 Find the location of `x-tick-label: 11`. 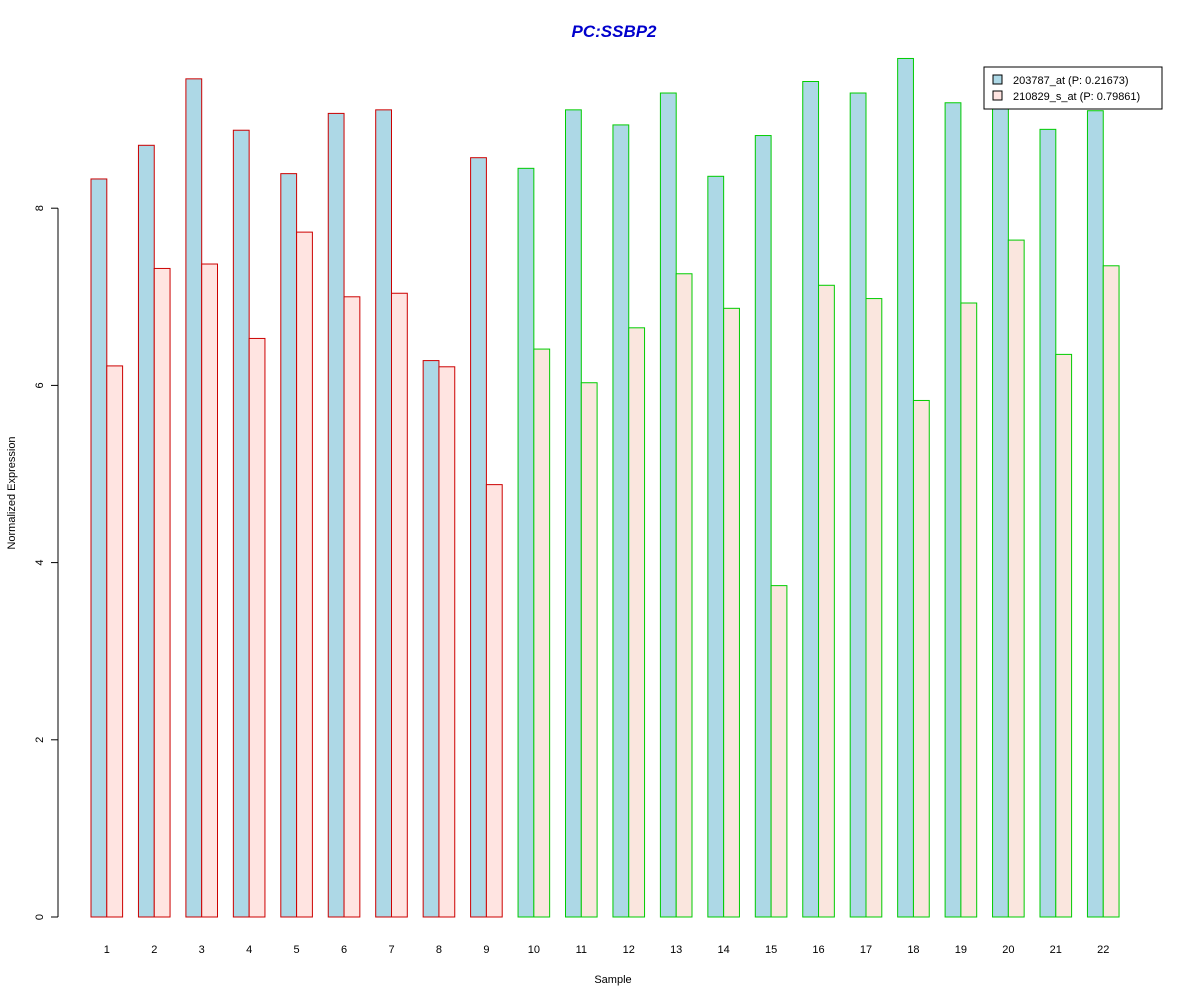

x-tick-label: 11 is located at coordinates (581, 950).